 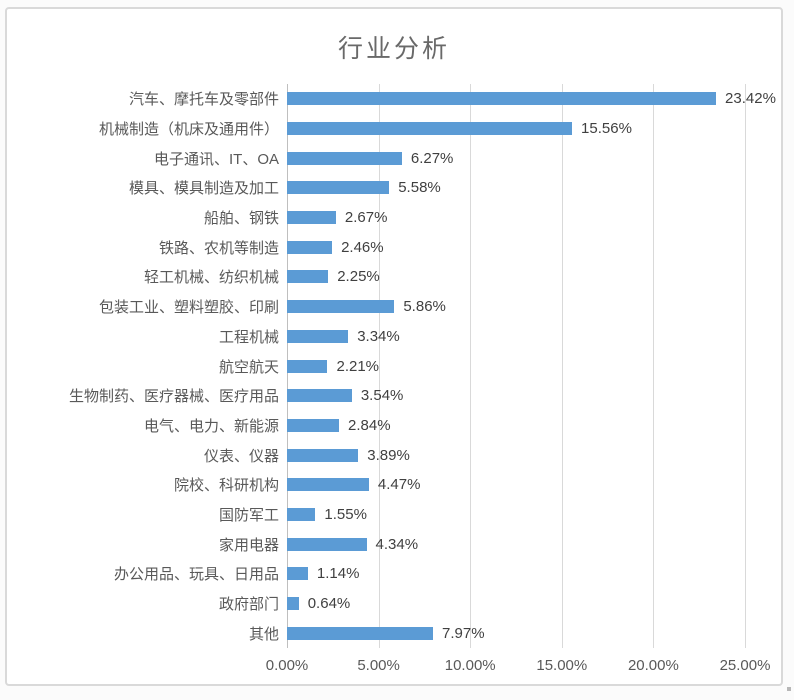 I want to click on category-label: 包装工业、塑料塑胶、印刷, so click(x=188, y=308).